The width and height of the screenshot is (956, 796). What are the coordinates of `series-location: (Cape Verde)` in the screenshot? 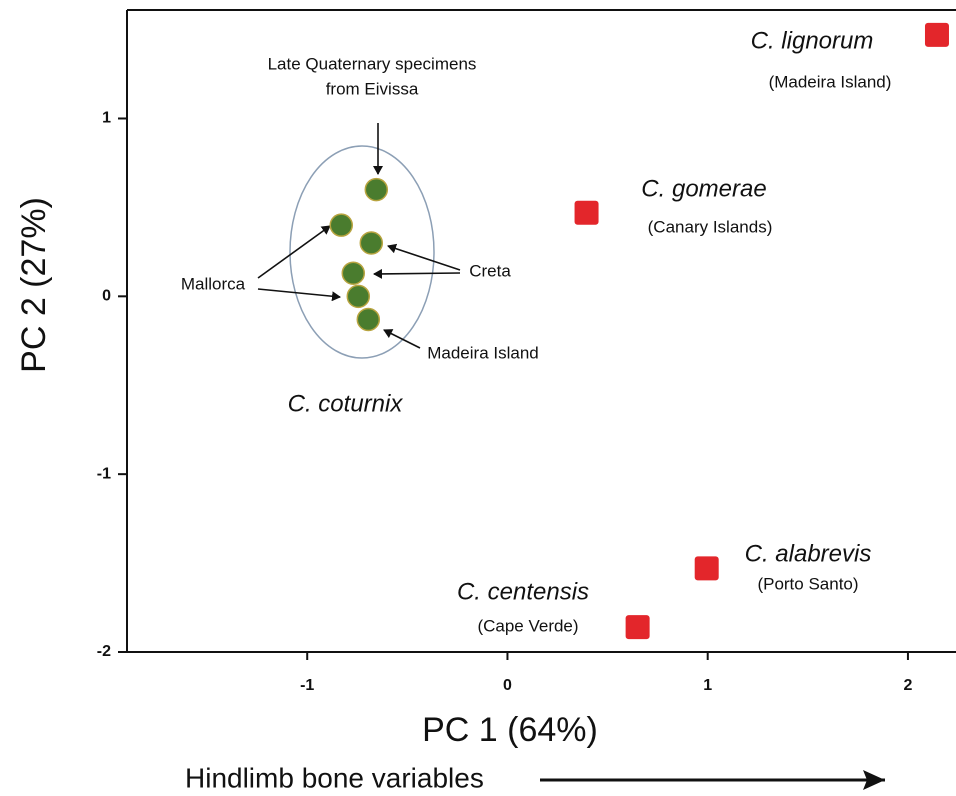 It's located at (527, 625).